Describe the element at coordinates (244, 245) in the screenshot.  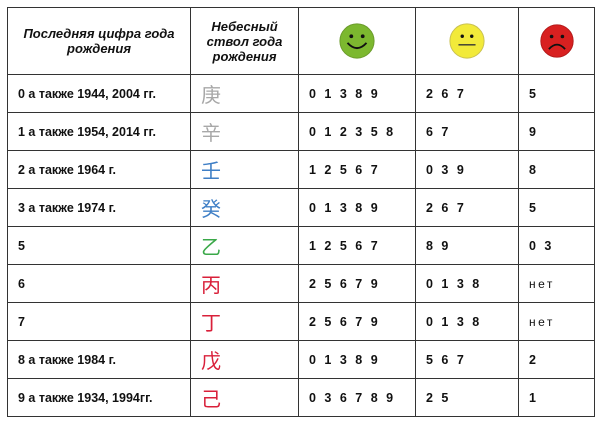
I see `heavenly-stem-cell: 乙` at that location.